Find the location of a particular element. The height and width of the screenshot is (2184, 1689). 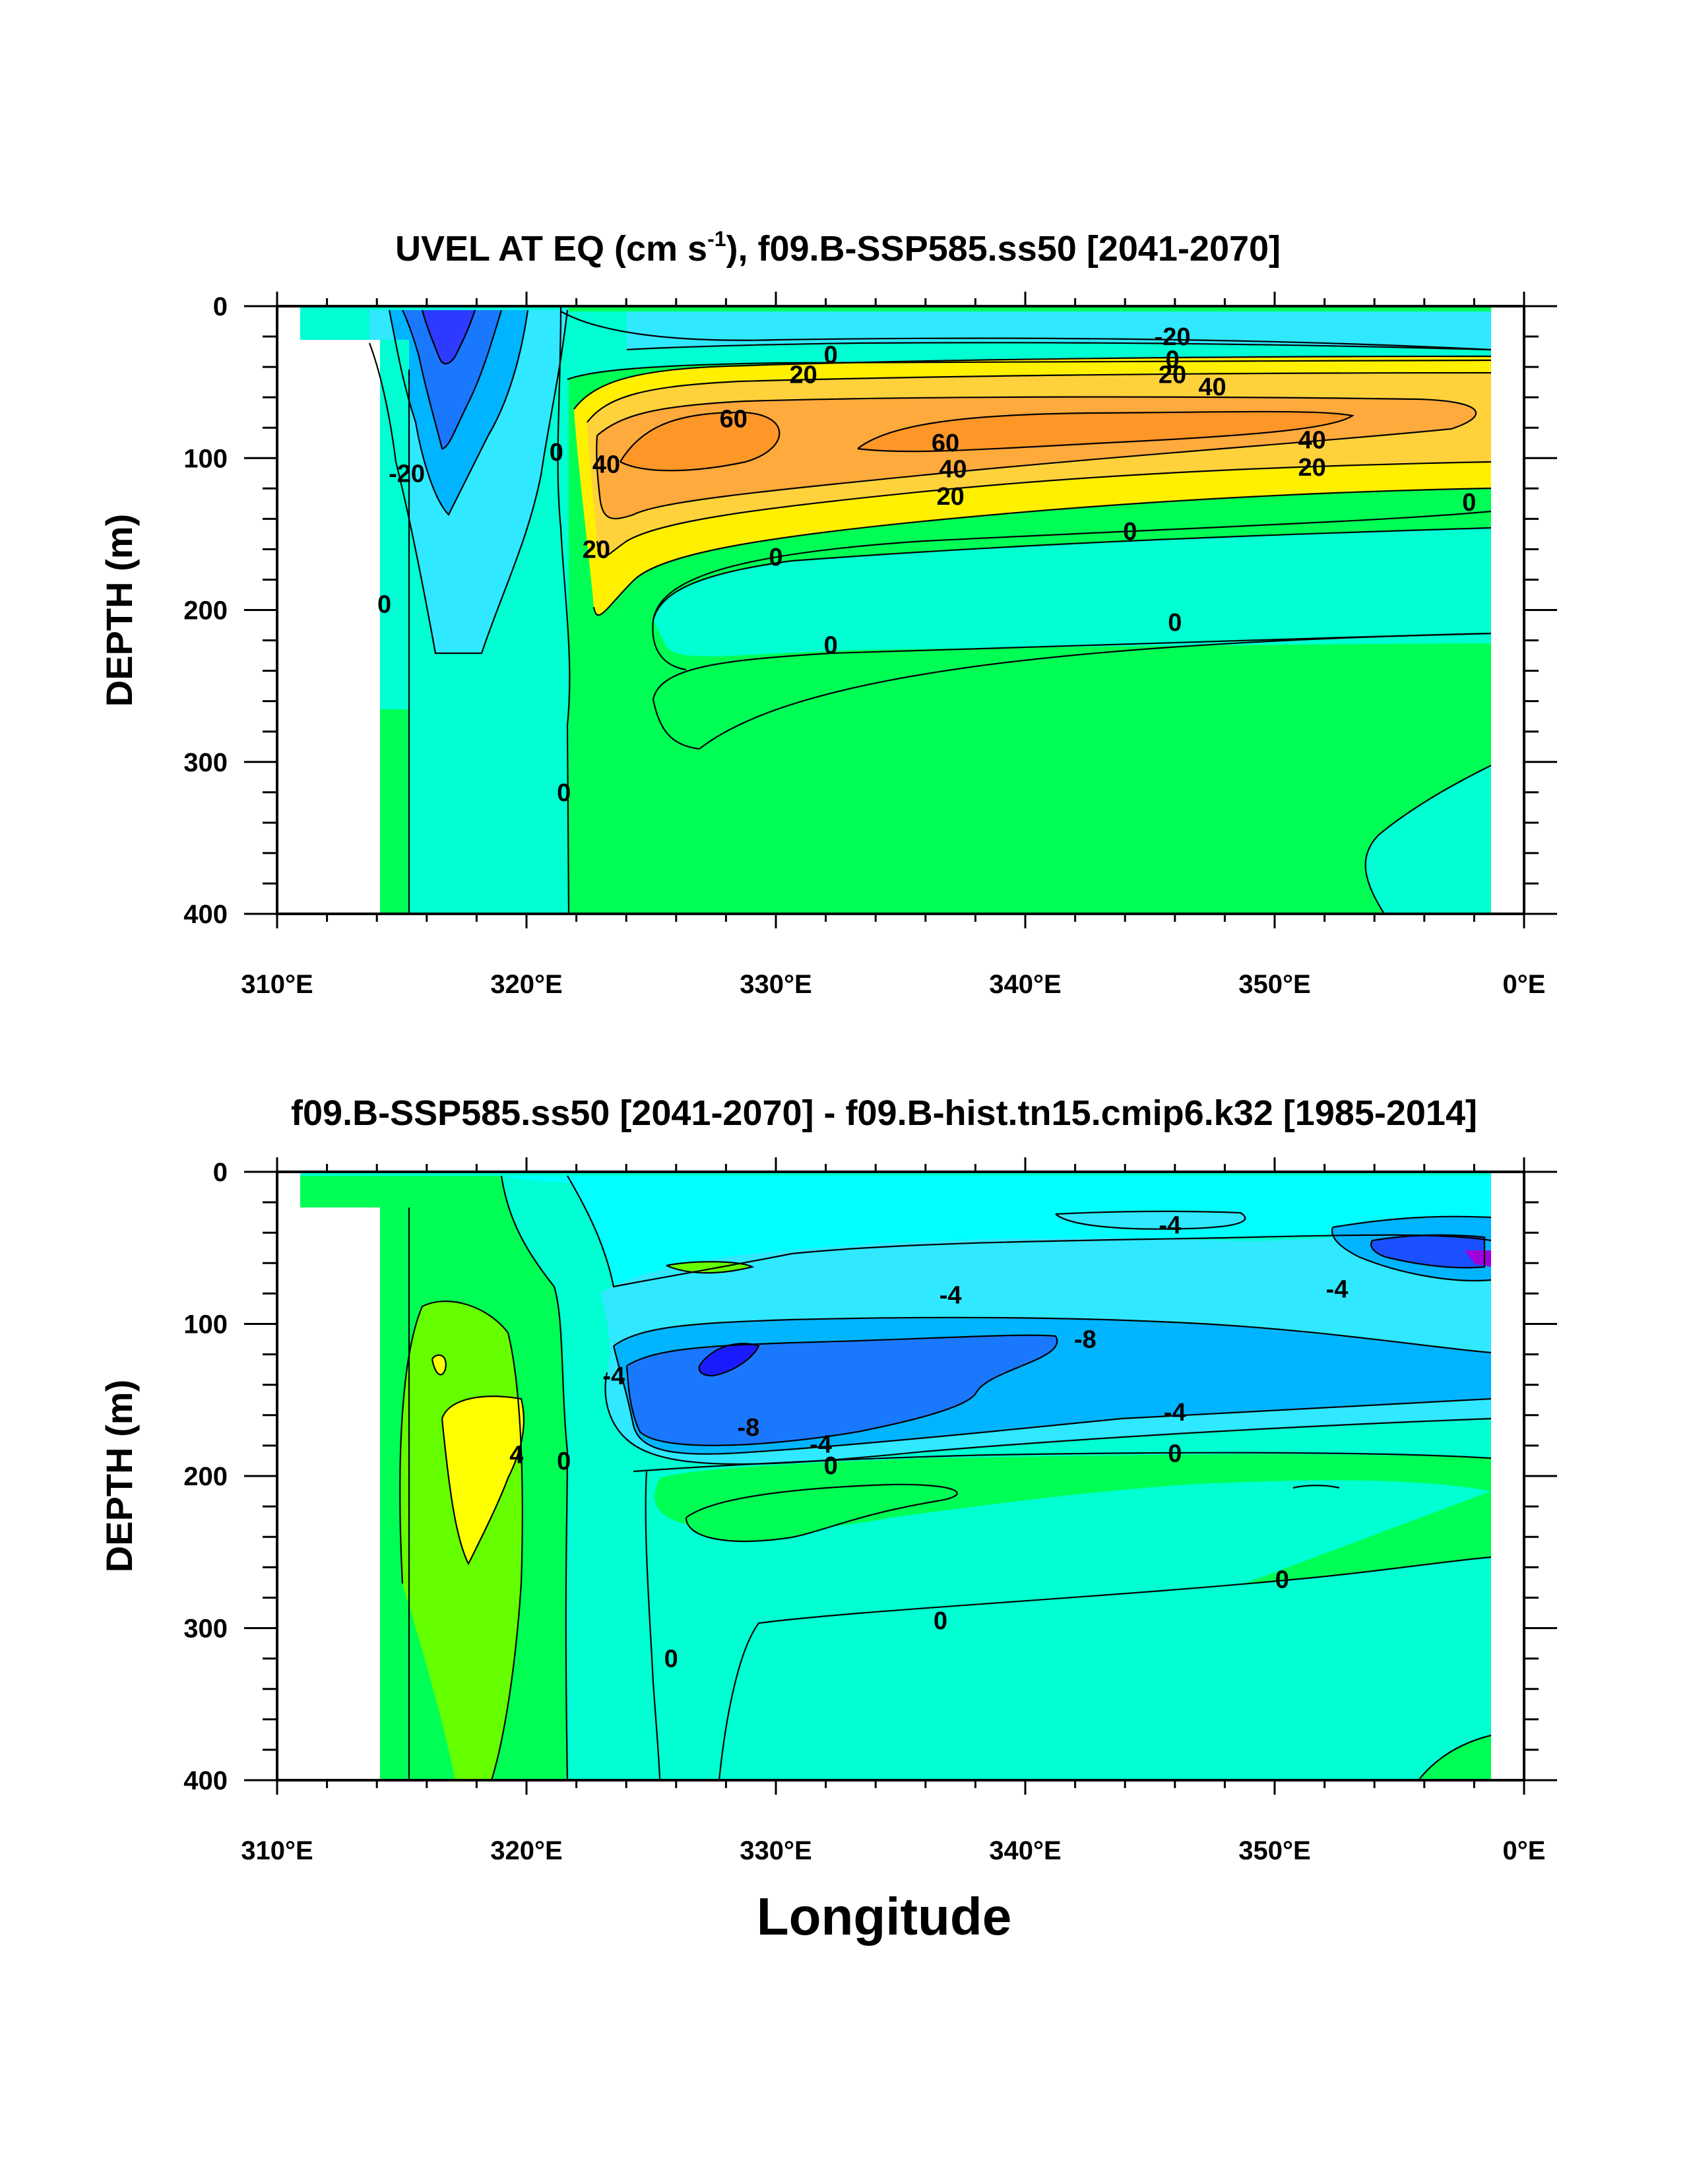

top-x-tick-label: 330°E is located at coordinates (776, 984).